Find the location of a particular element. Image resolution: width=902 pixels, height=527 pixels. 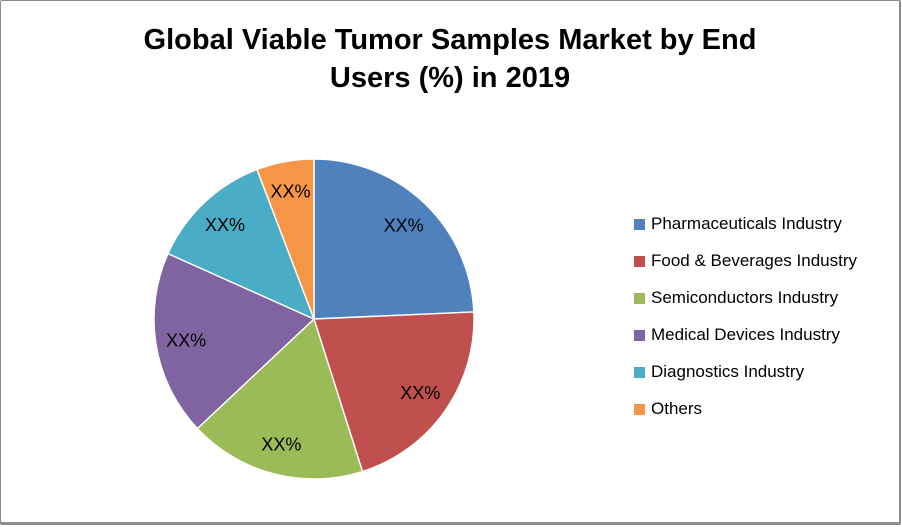

legend-item-food-beverages-industry: Food & Beverages Industry is located at coordinates (745, 261).